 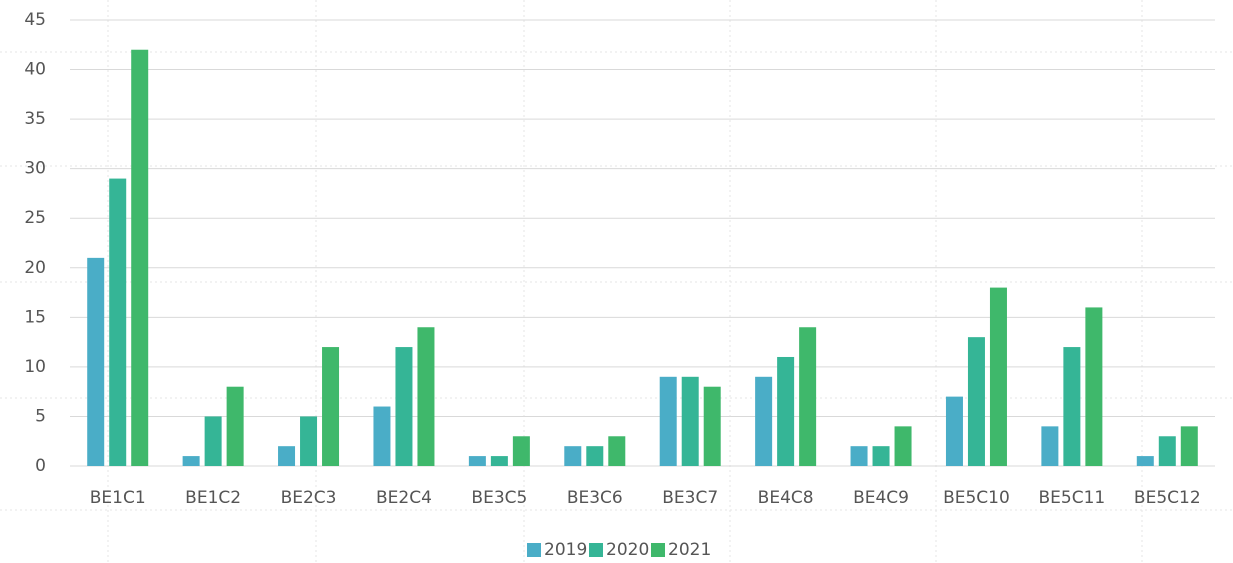 I want to click on y-tick-label: 10, so click(x=35, y=367).